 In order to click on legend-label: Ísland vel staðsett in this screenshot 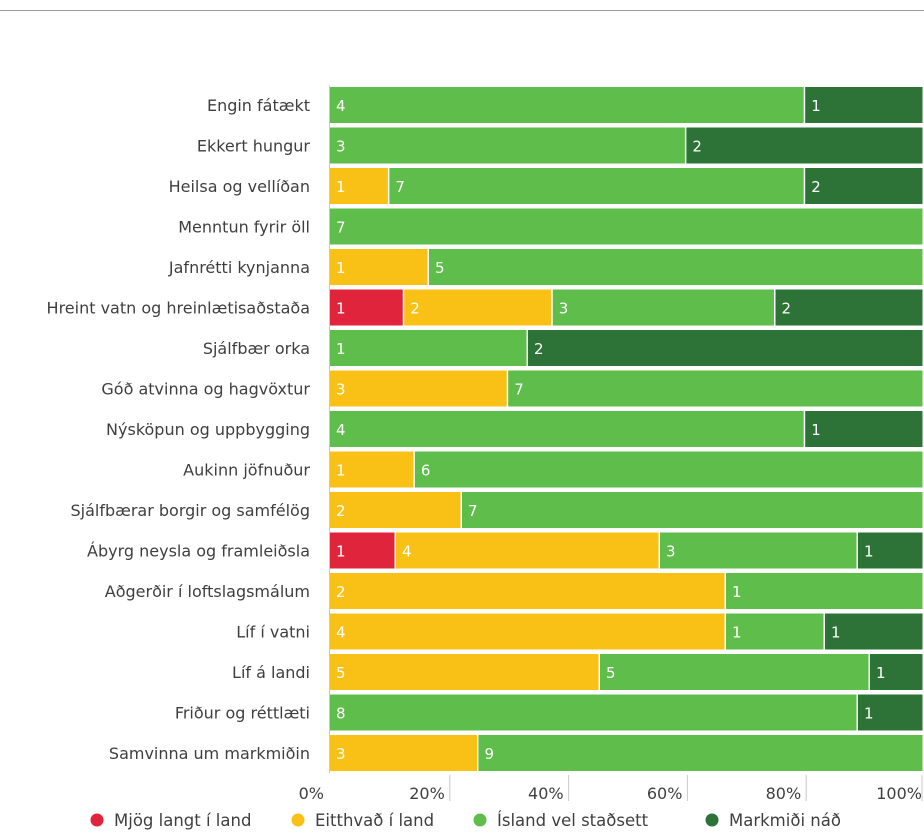, I will do `click(573, 820)`.